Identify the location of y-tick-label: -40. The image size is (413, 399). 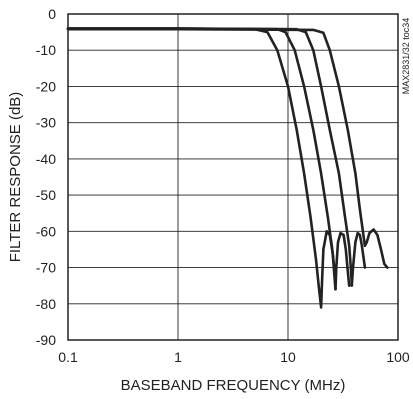
(46, 159).